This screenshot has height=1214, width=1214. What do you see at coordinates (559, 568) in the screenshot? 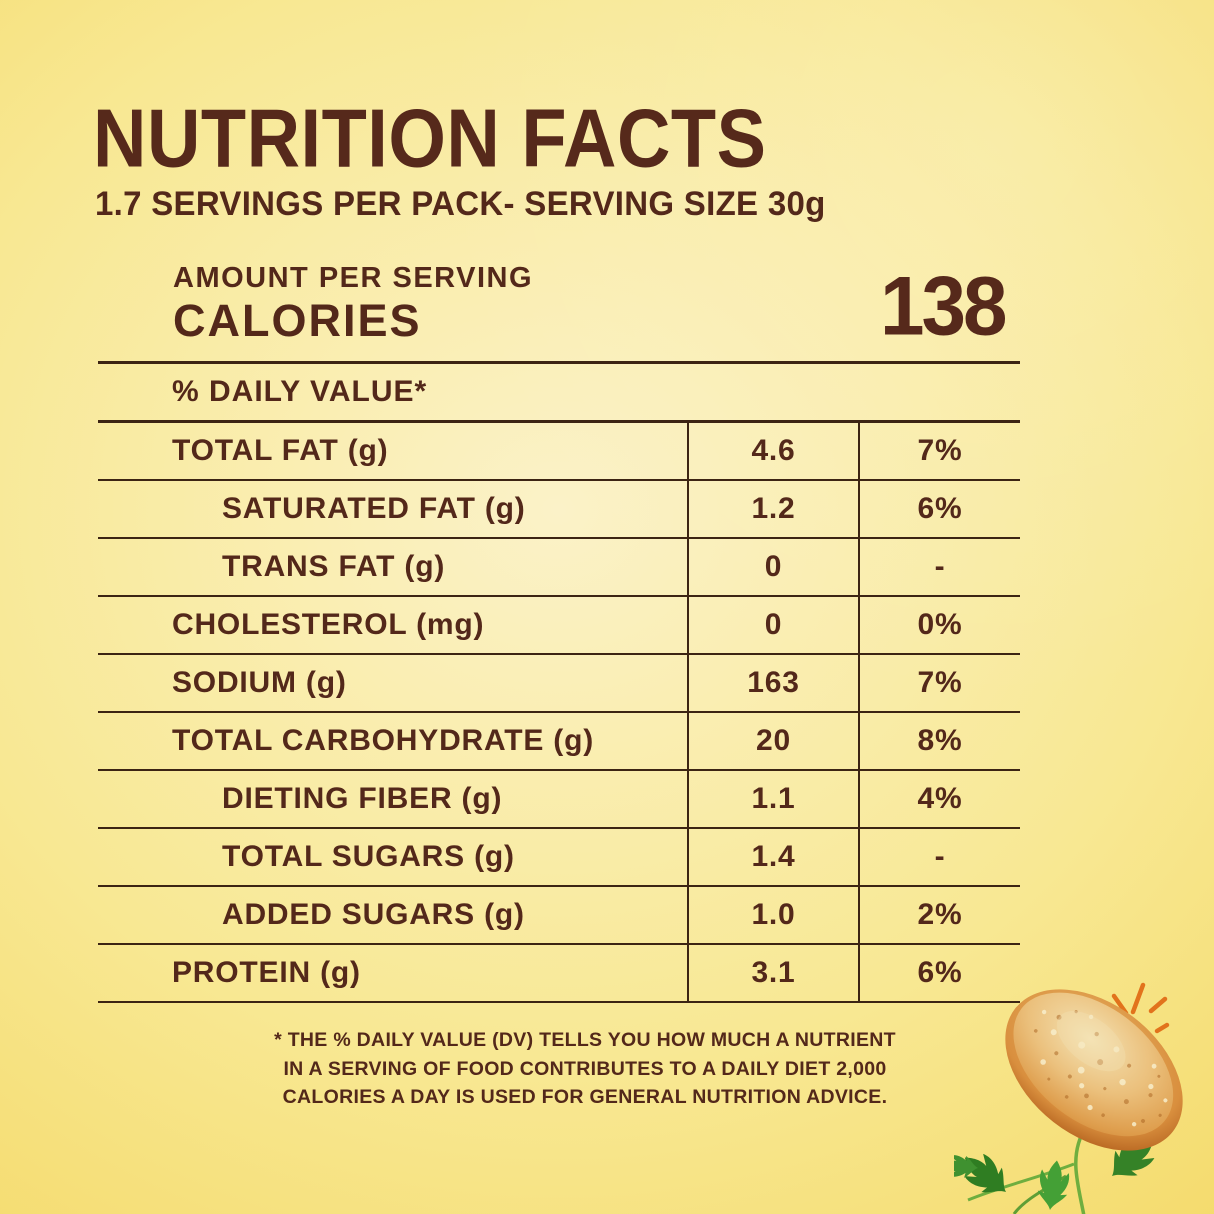
I see `table-row-trans-fat: TRANS FAT (g) 0 -` at bounding box center [559, 568].